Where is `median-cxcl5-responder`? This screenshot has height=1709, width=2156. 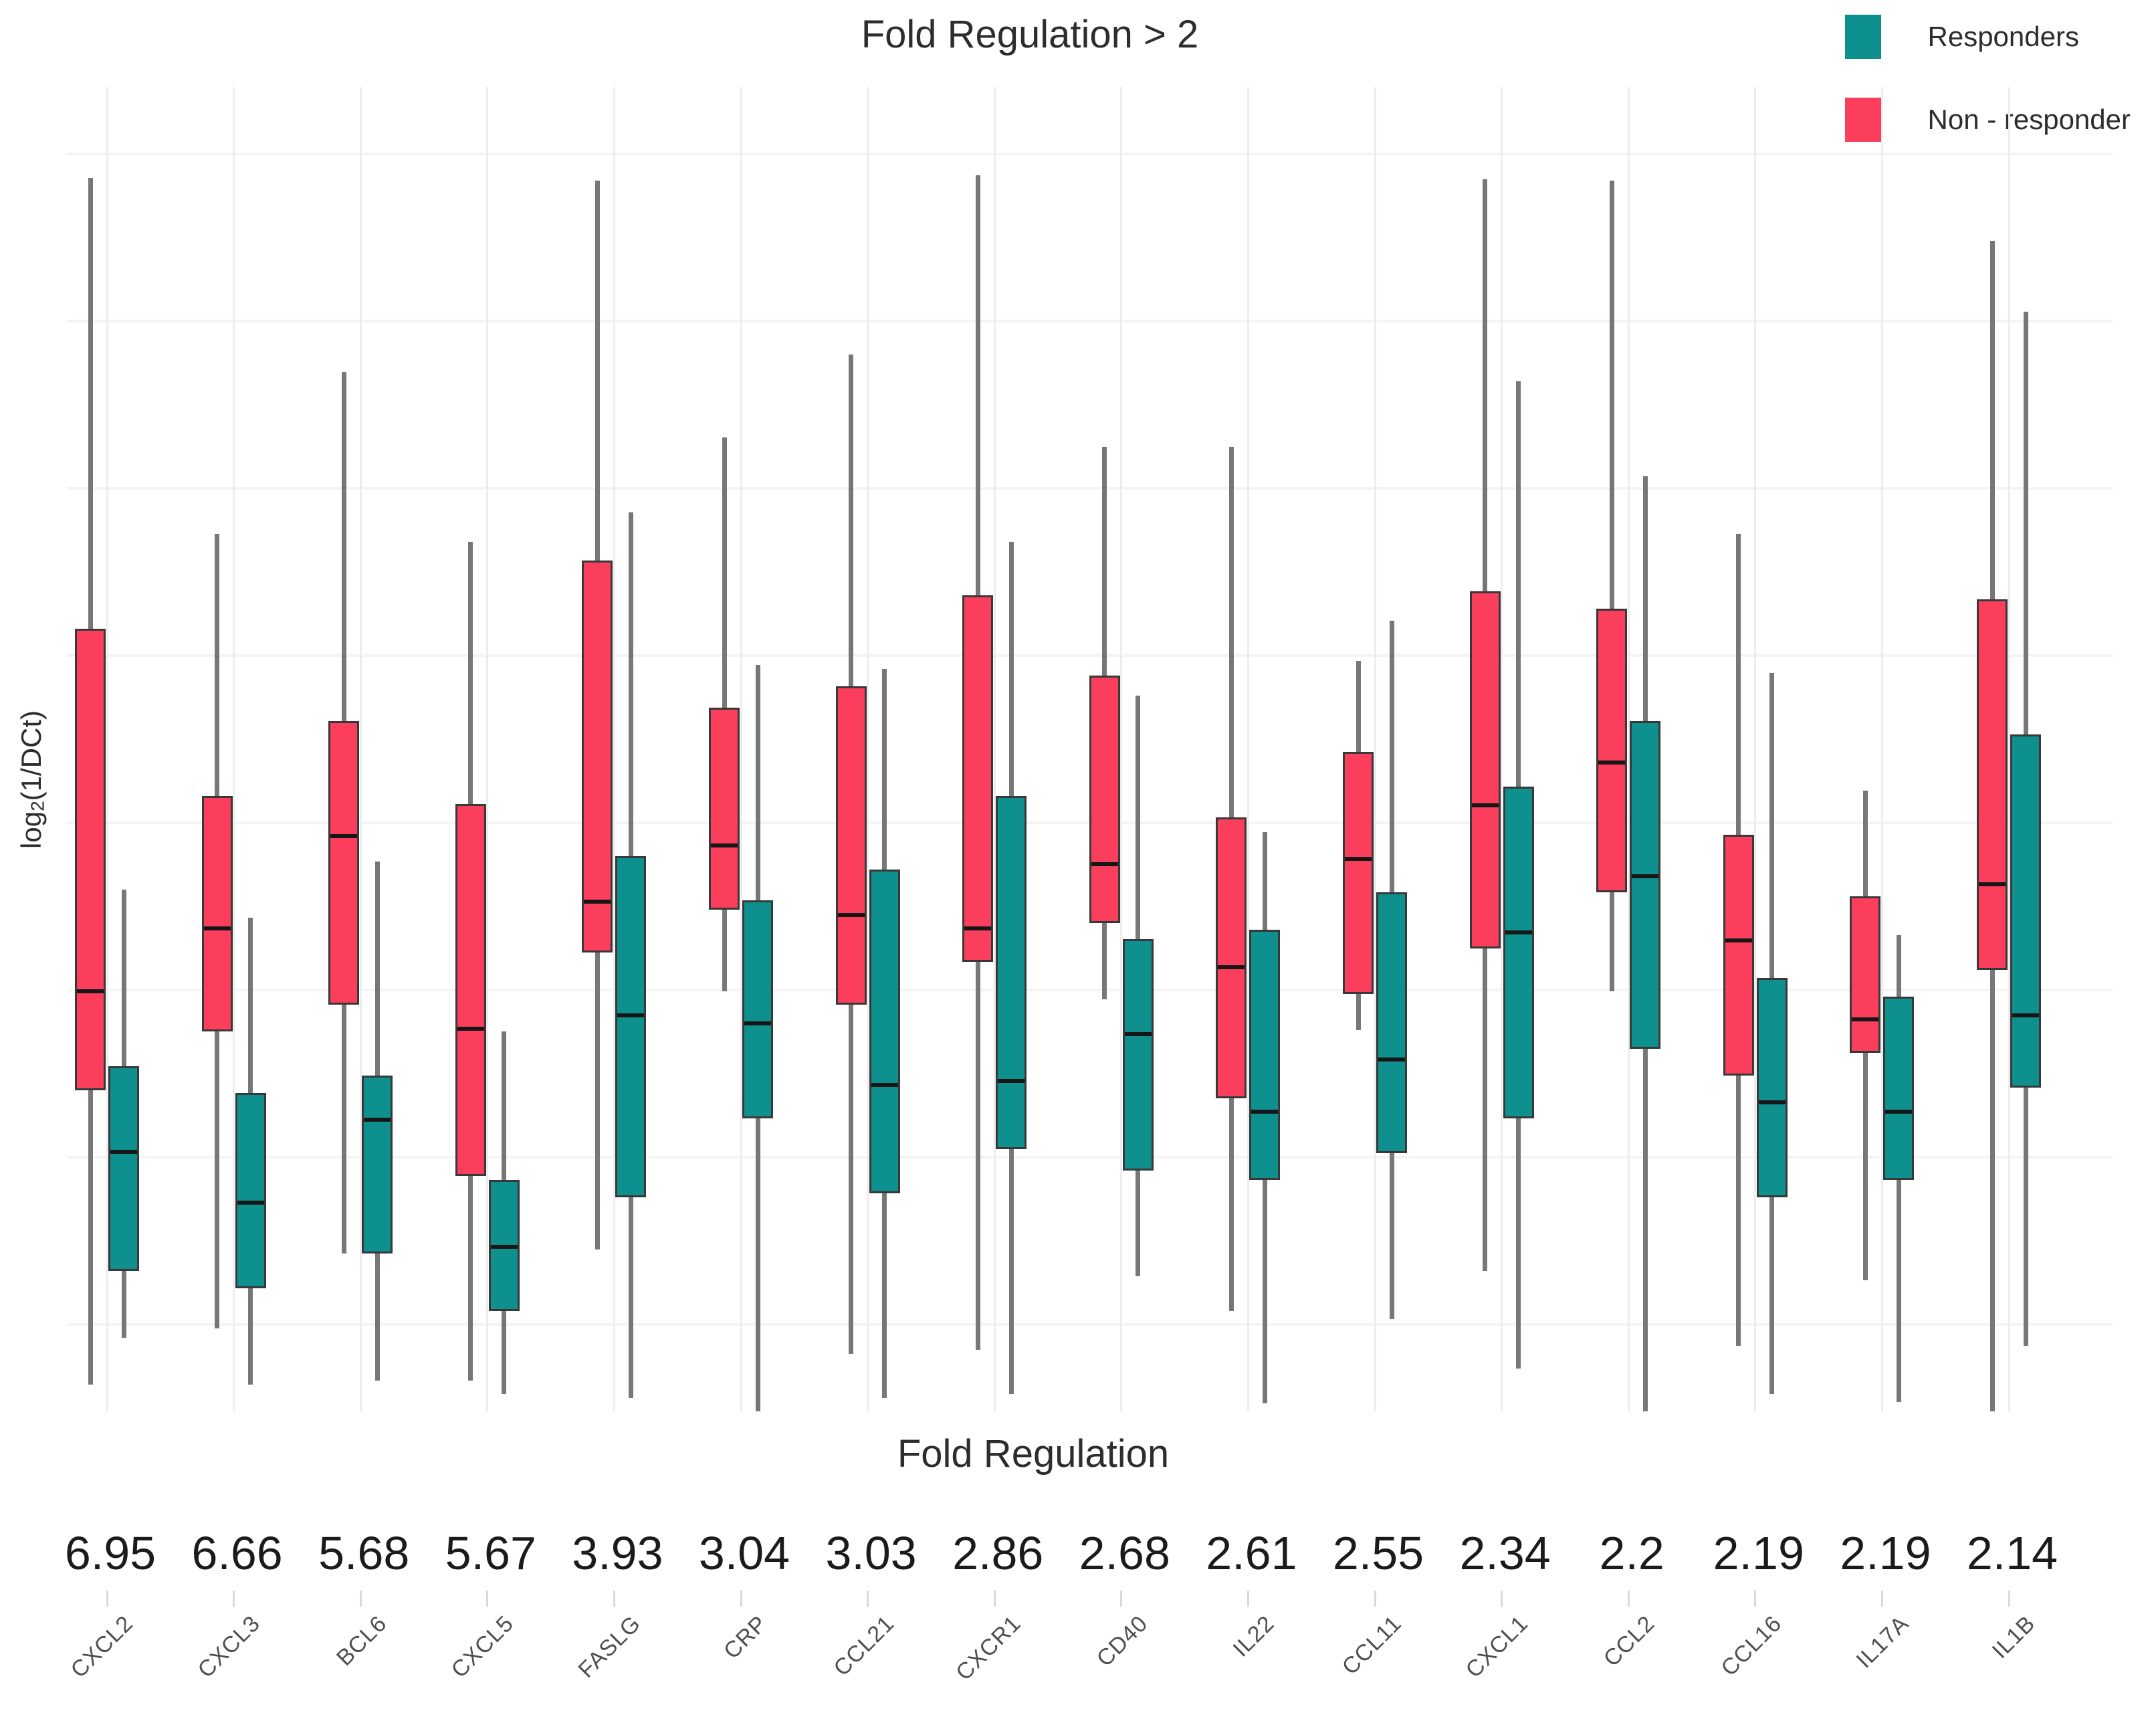
median-cxcl5-responder is located at coordinates (504, 1247).